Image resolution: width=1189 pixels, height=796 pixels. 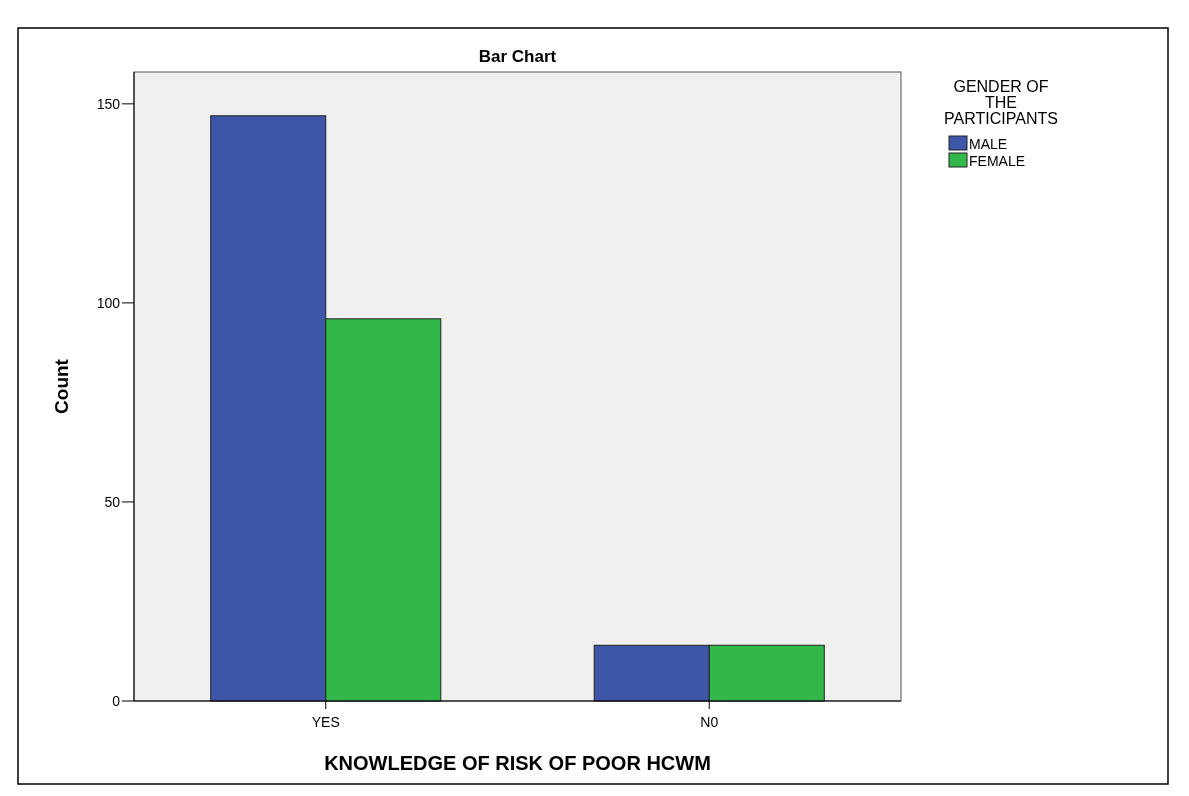 What do you see at coordinates (517, 56) in the screenshot?
I see `chart-title: Bar Chart` at bounding box center [517, 56].